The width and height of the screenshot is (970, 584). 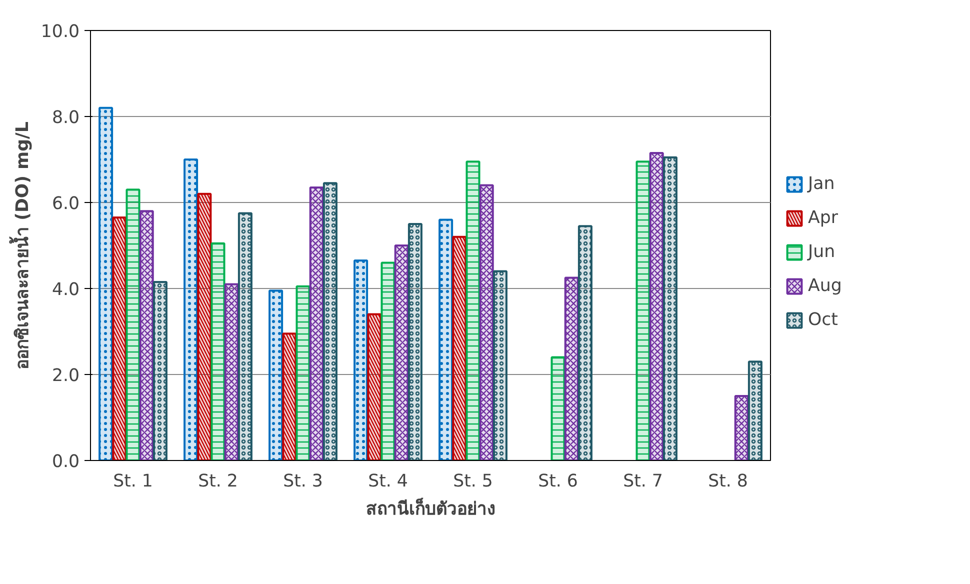 What do you see at coordinates (60, 32) in the screenshot?
I see `y-tick-label: 10.0` at bounding box center [60, 32].